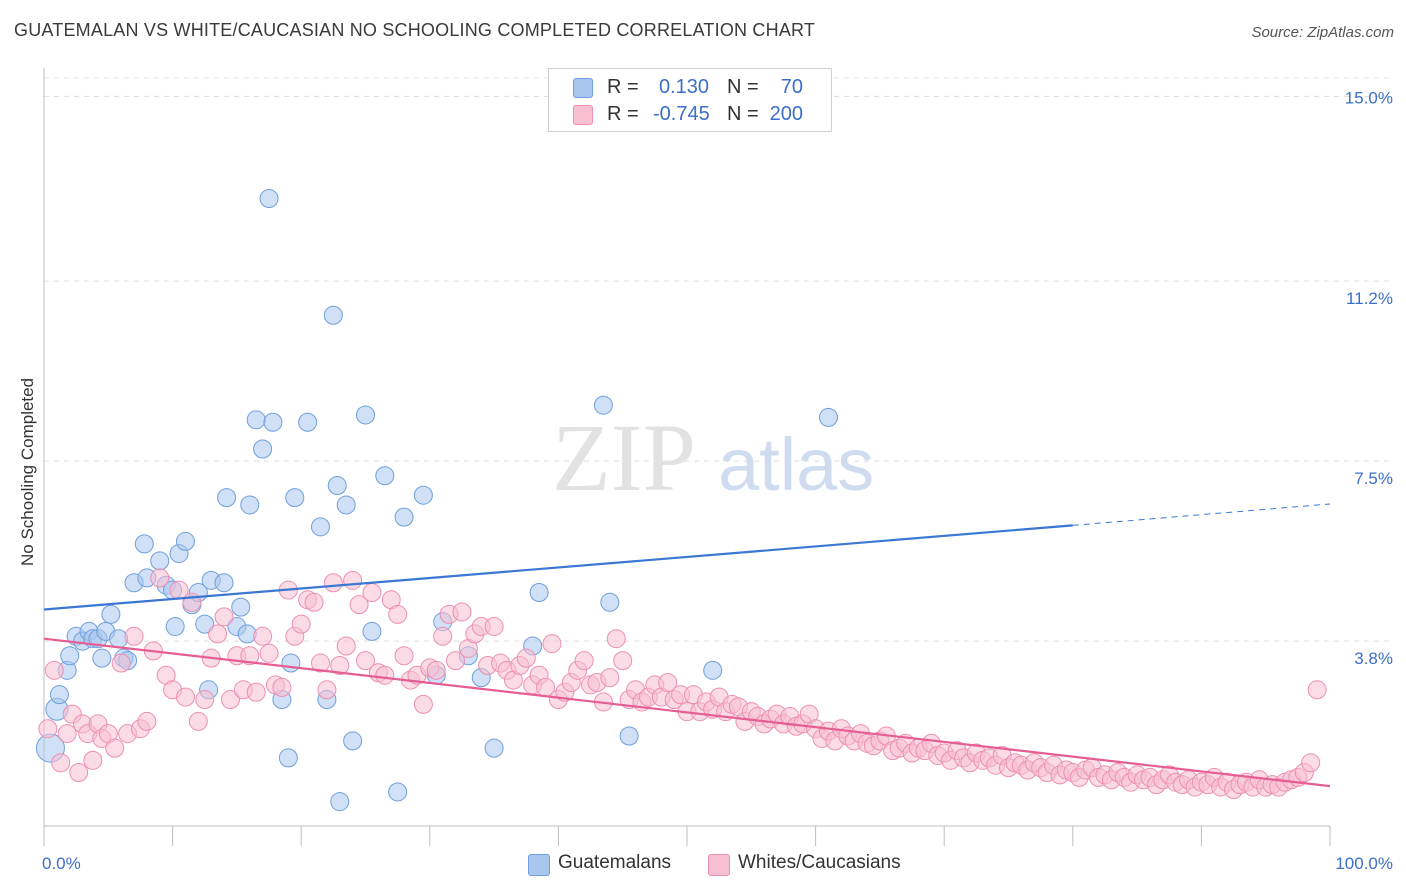  Describe the element at coordinates (583, 88) in the screenshot. I see `legend-swatch-guatemalans` at that location.